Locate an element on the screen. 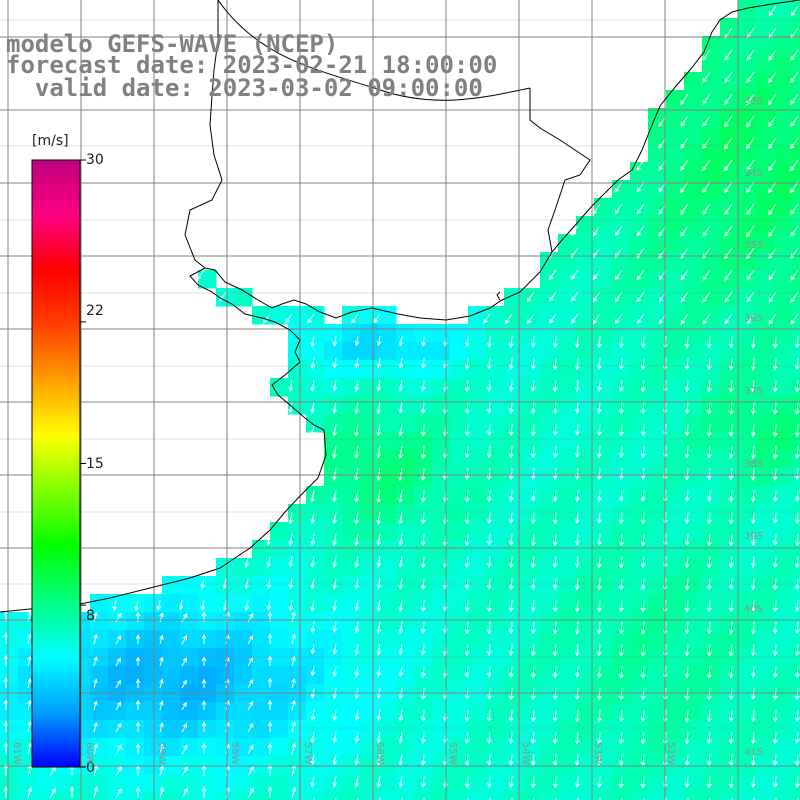  lat-label: 39S is located at coordinates (754, 536).